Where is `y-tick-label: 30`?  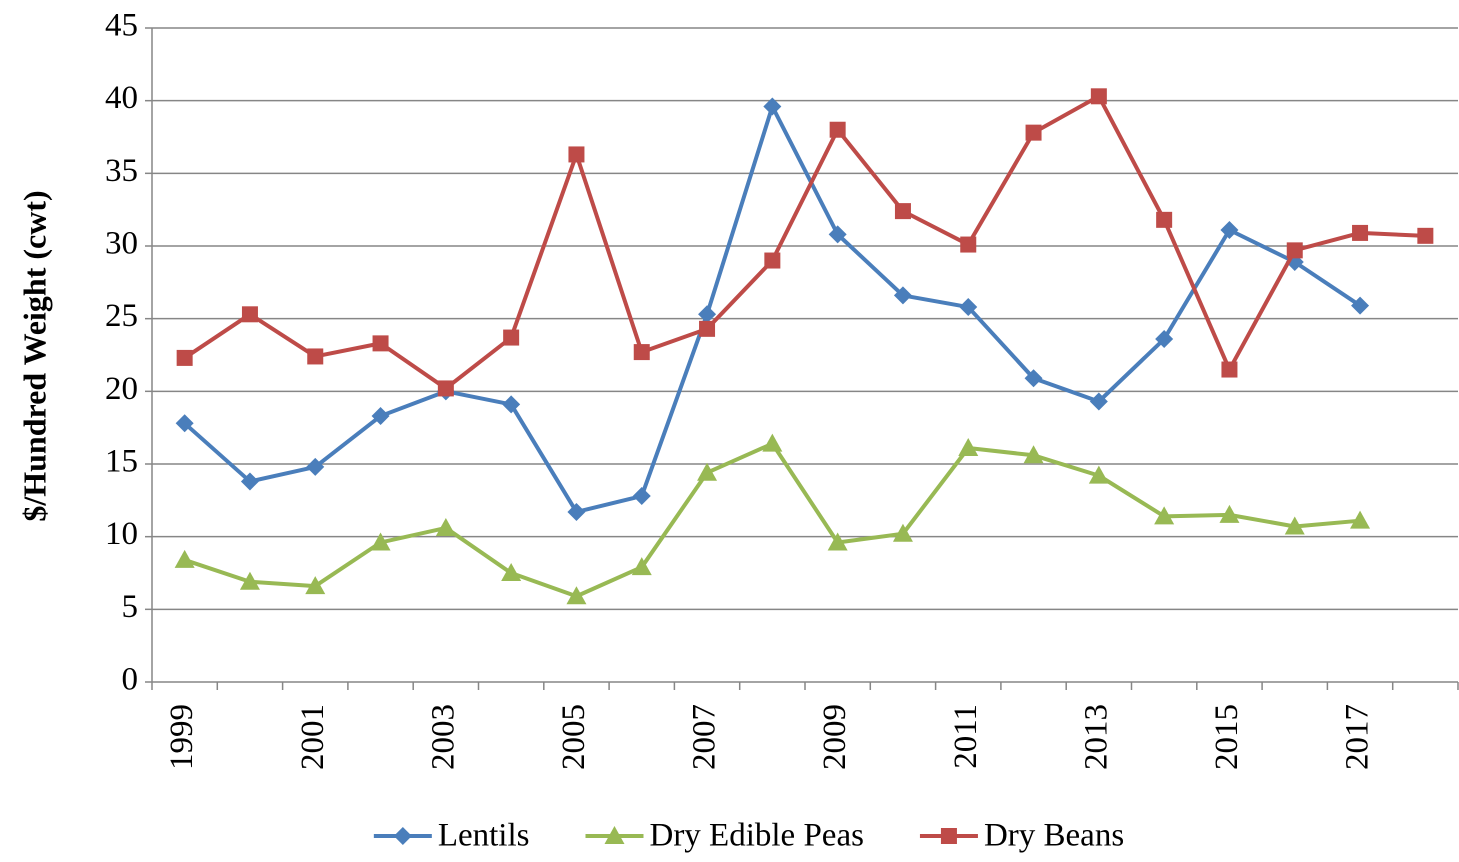
y-tick-label: 30 is located at coordinates (121, 244).